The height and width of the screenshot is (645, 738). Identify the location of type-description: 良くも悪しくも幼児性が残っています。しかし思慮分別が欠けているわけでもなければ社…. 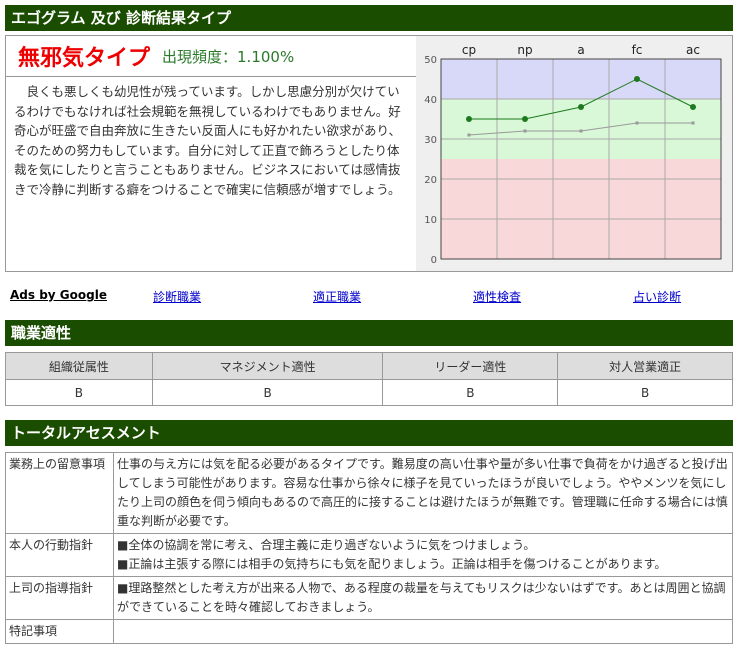
(208, 140).